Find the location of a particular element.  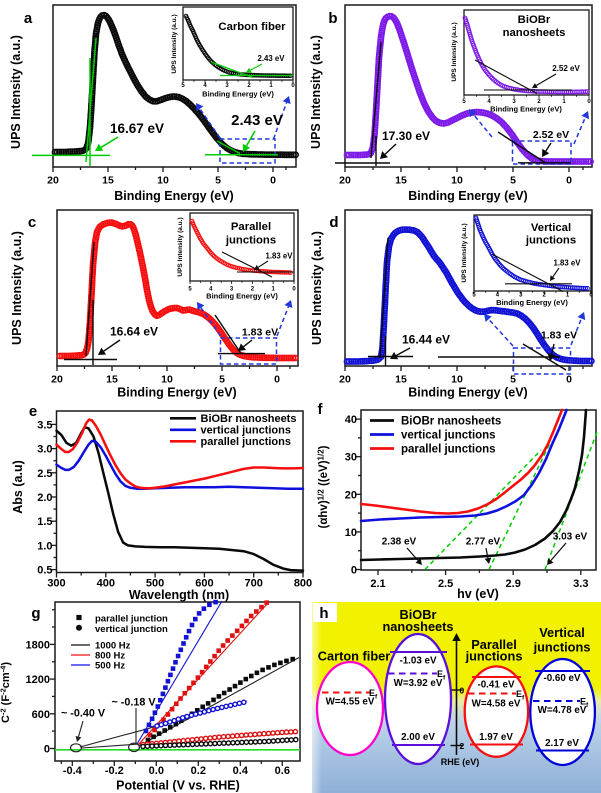

svg-text: 0.4 is located at coordinates (241, 771).